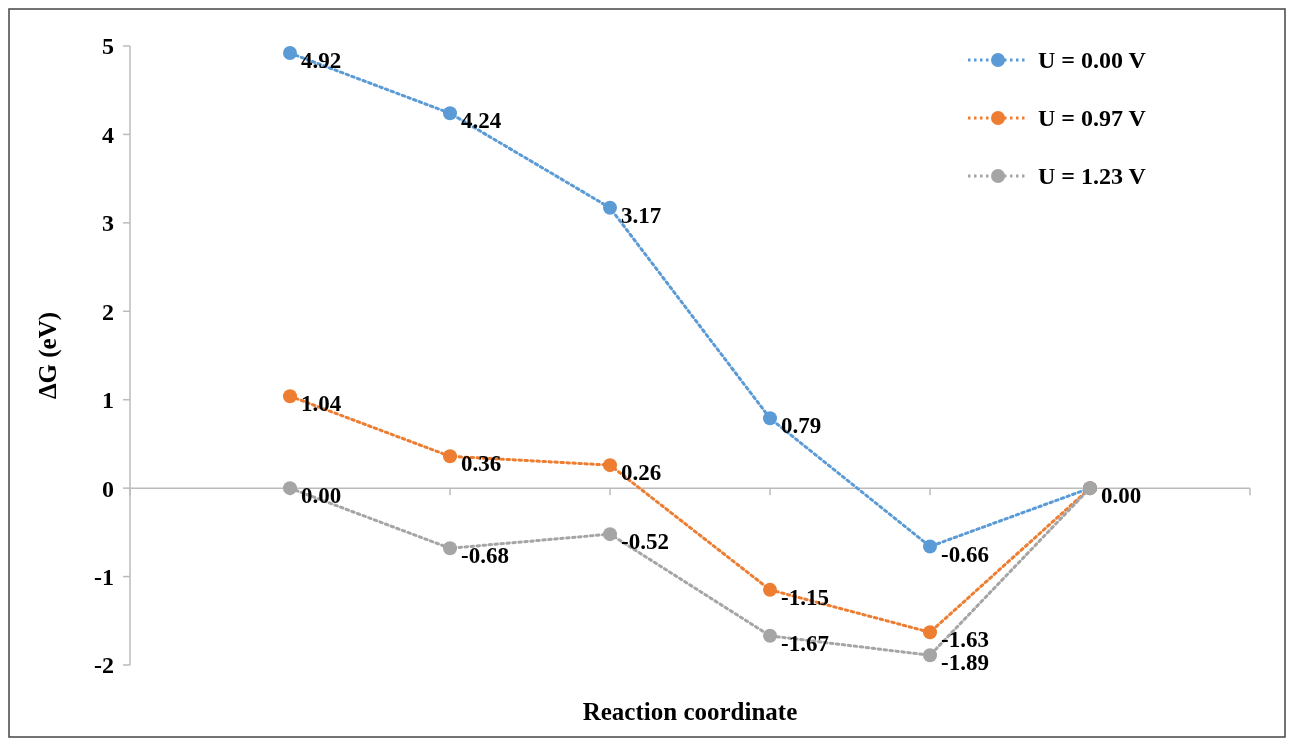 The width and height of the screenshot is (1294, 746). What do you see at coordinates (108, 46) in the screenshot?
I see `y-tick-label: 5` at bounding box center [108, 46].